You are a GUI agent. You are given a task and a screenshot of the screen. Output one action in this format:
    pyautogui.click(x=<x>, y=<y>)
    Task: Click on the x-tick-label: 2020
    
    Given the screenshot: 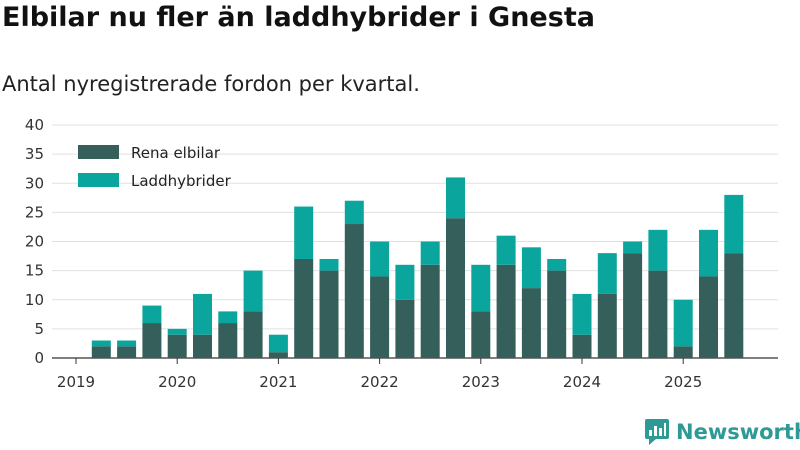 What is the action you would take?
    pyautogui.click(x=177, y=382)
    